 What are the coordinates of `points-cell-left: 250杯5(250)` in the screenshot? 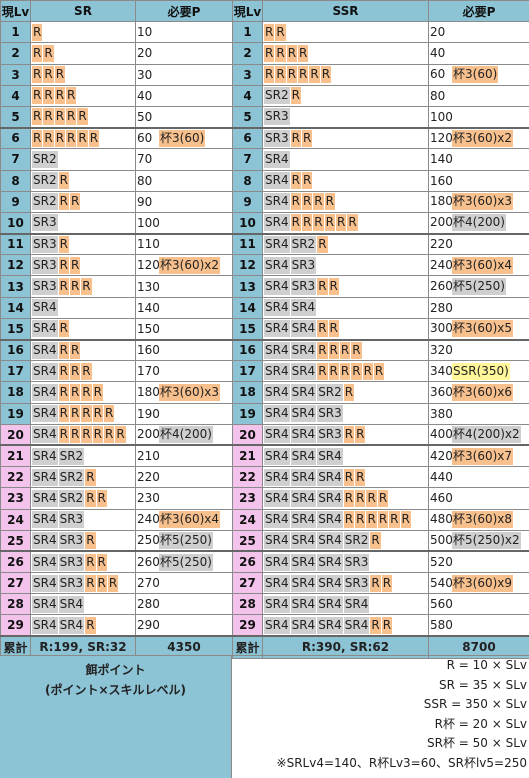 It's located at (184, 540).